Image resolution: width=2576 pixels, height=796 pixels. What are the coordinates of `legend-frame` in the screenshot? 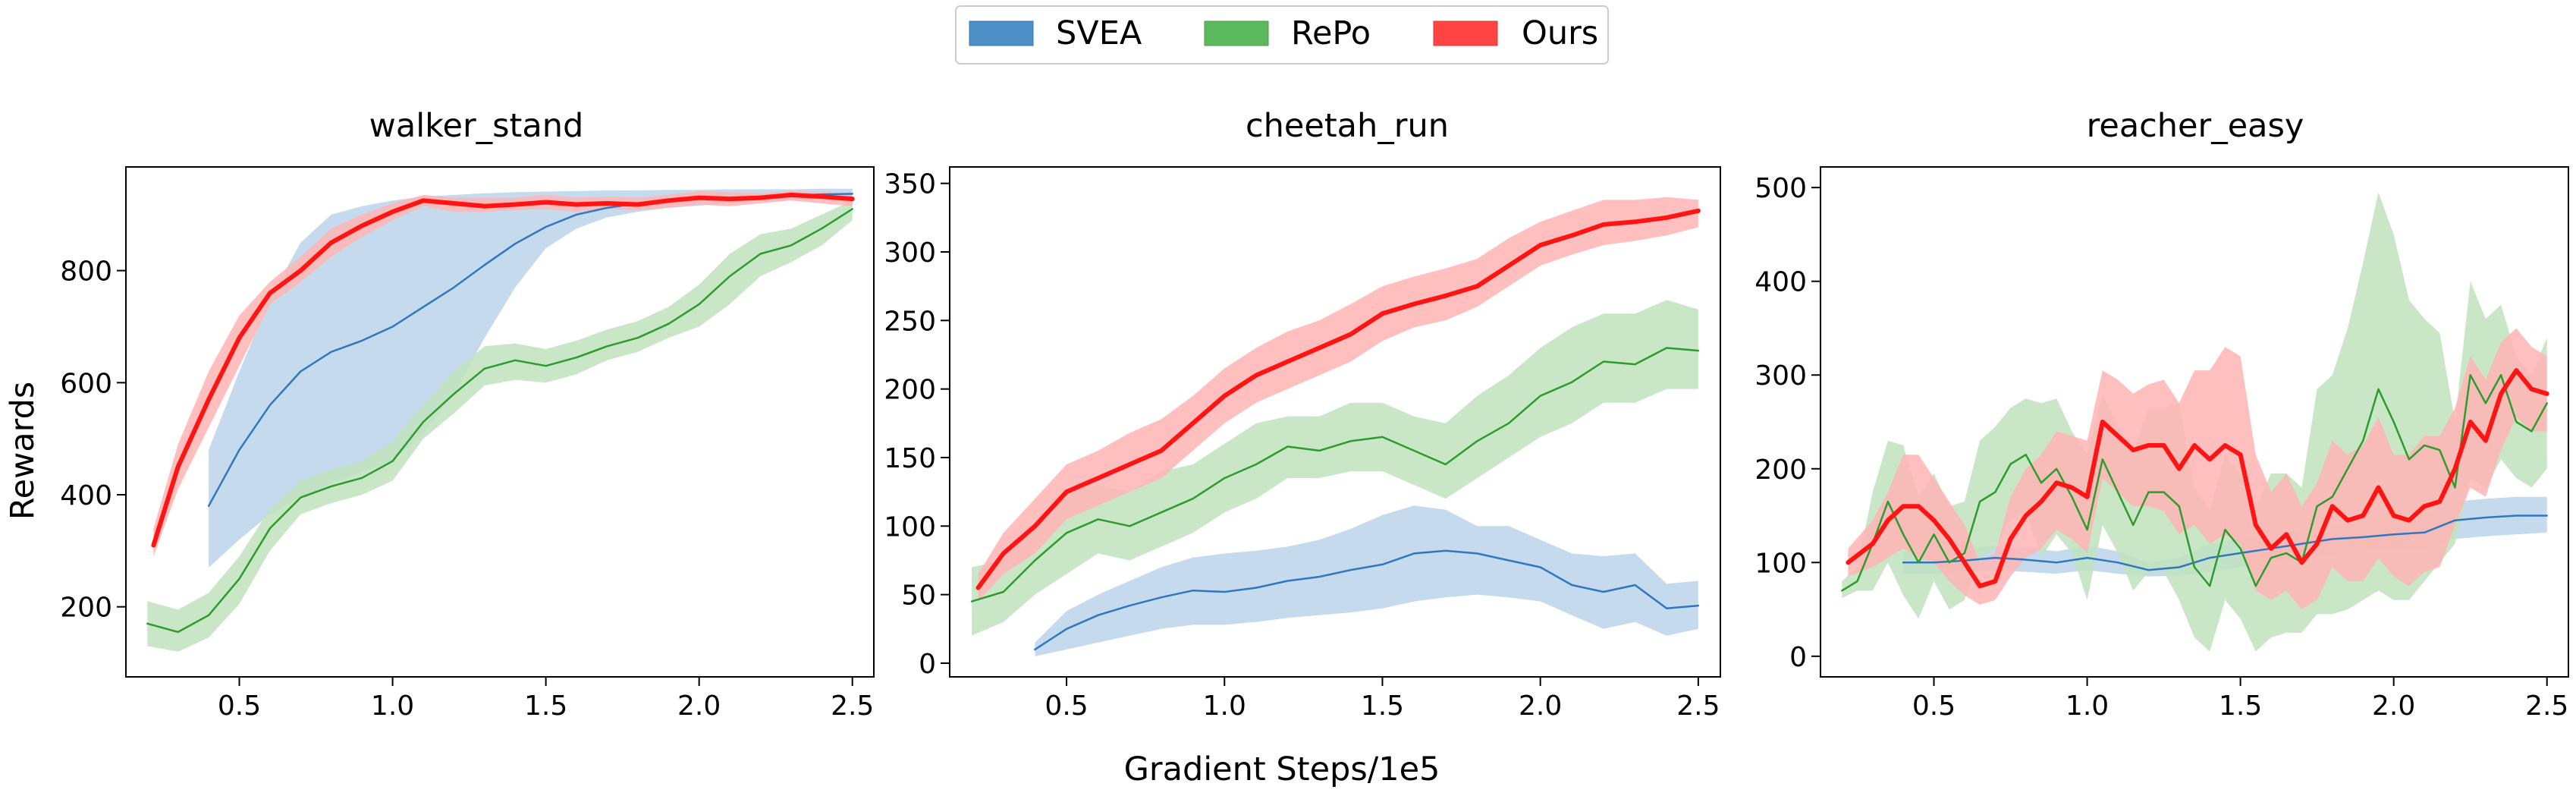 It's located at (1282, 34).